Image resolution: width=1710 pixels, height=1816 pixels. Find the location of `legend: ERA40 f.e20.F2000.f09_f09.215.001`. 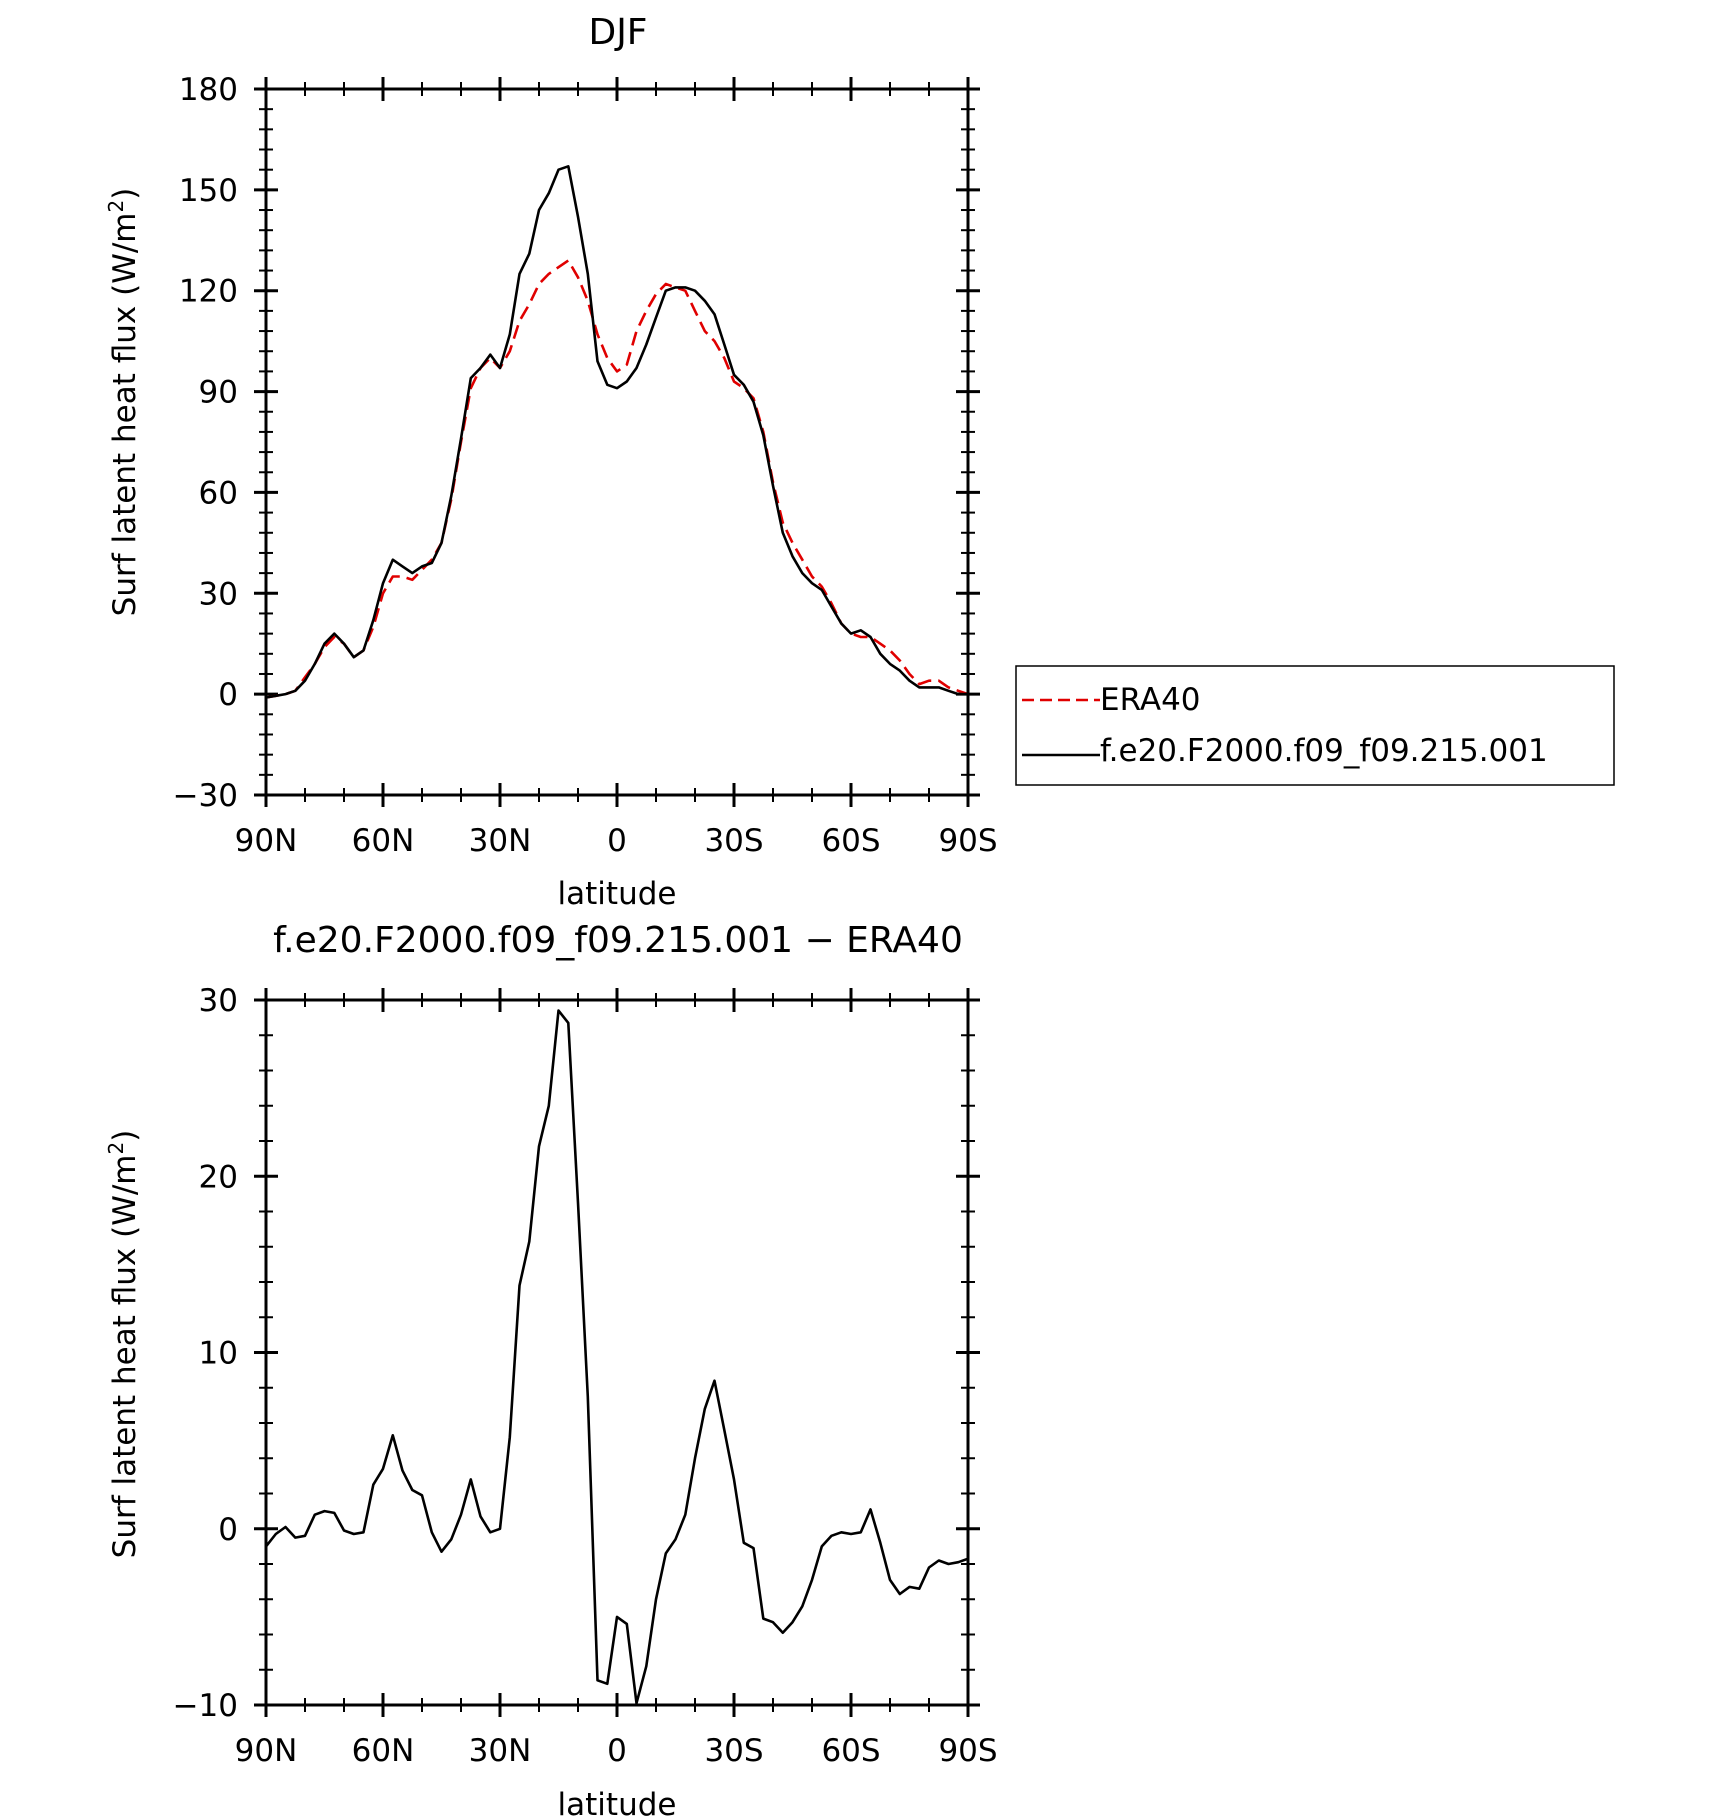

legend: ERA40 f.e20.F2000.f09_f09.215.001 is located at coordinates (1315, 725).